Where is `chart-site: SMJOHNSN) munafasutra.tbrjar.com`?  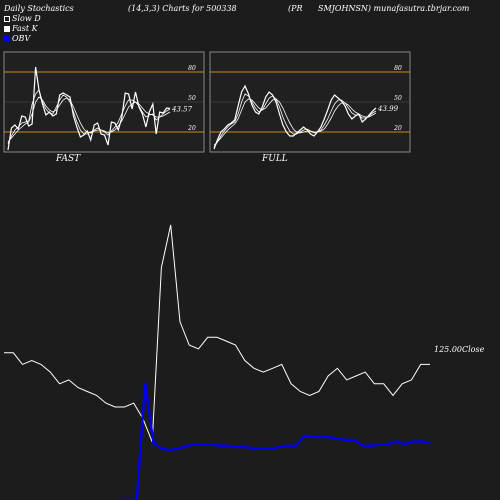
chart-site: SMJOHNSN) munafasutra.tbrjar.com is located at coordinates (394, 8).